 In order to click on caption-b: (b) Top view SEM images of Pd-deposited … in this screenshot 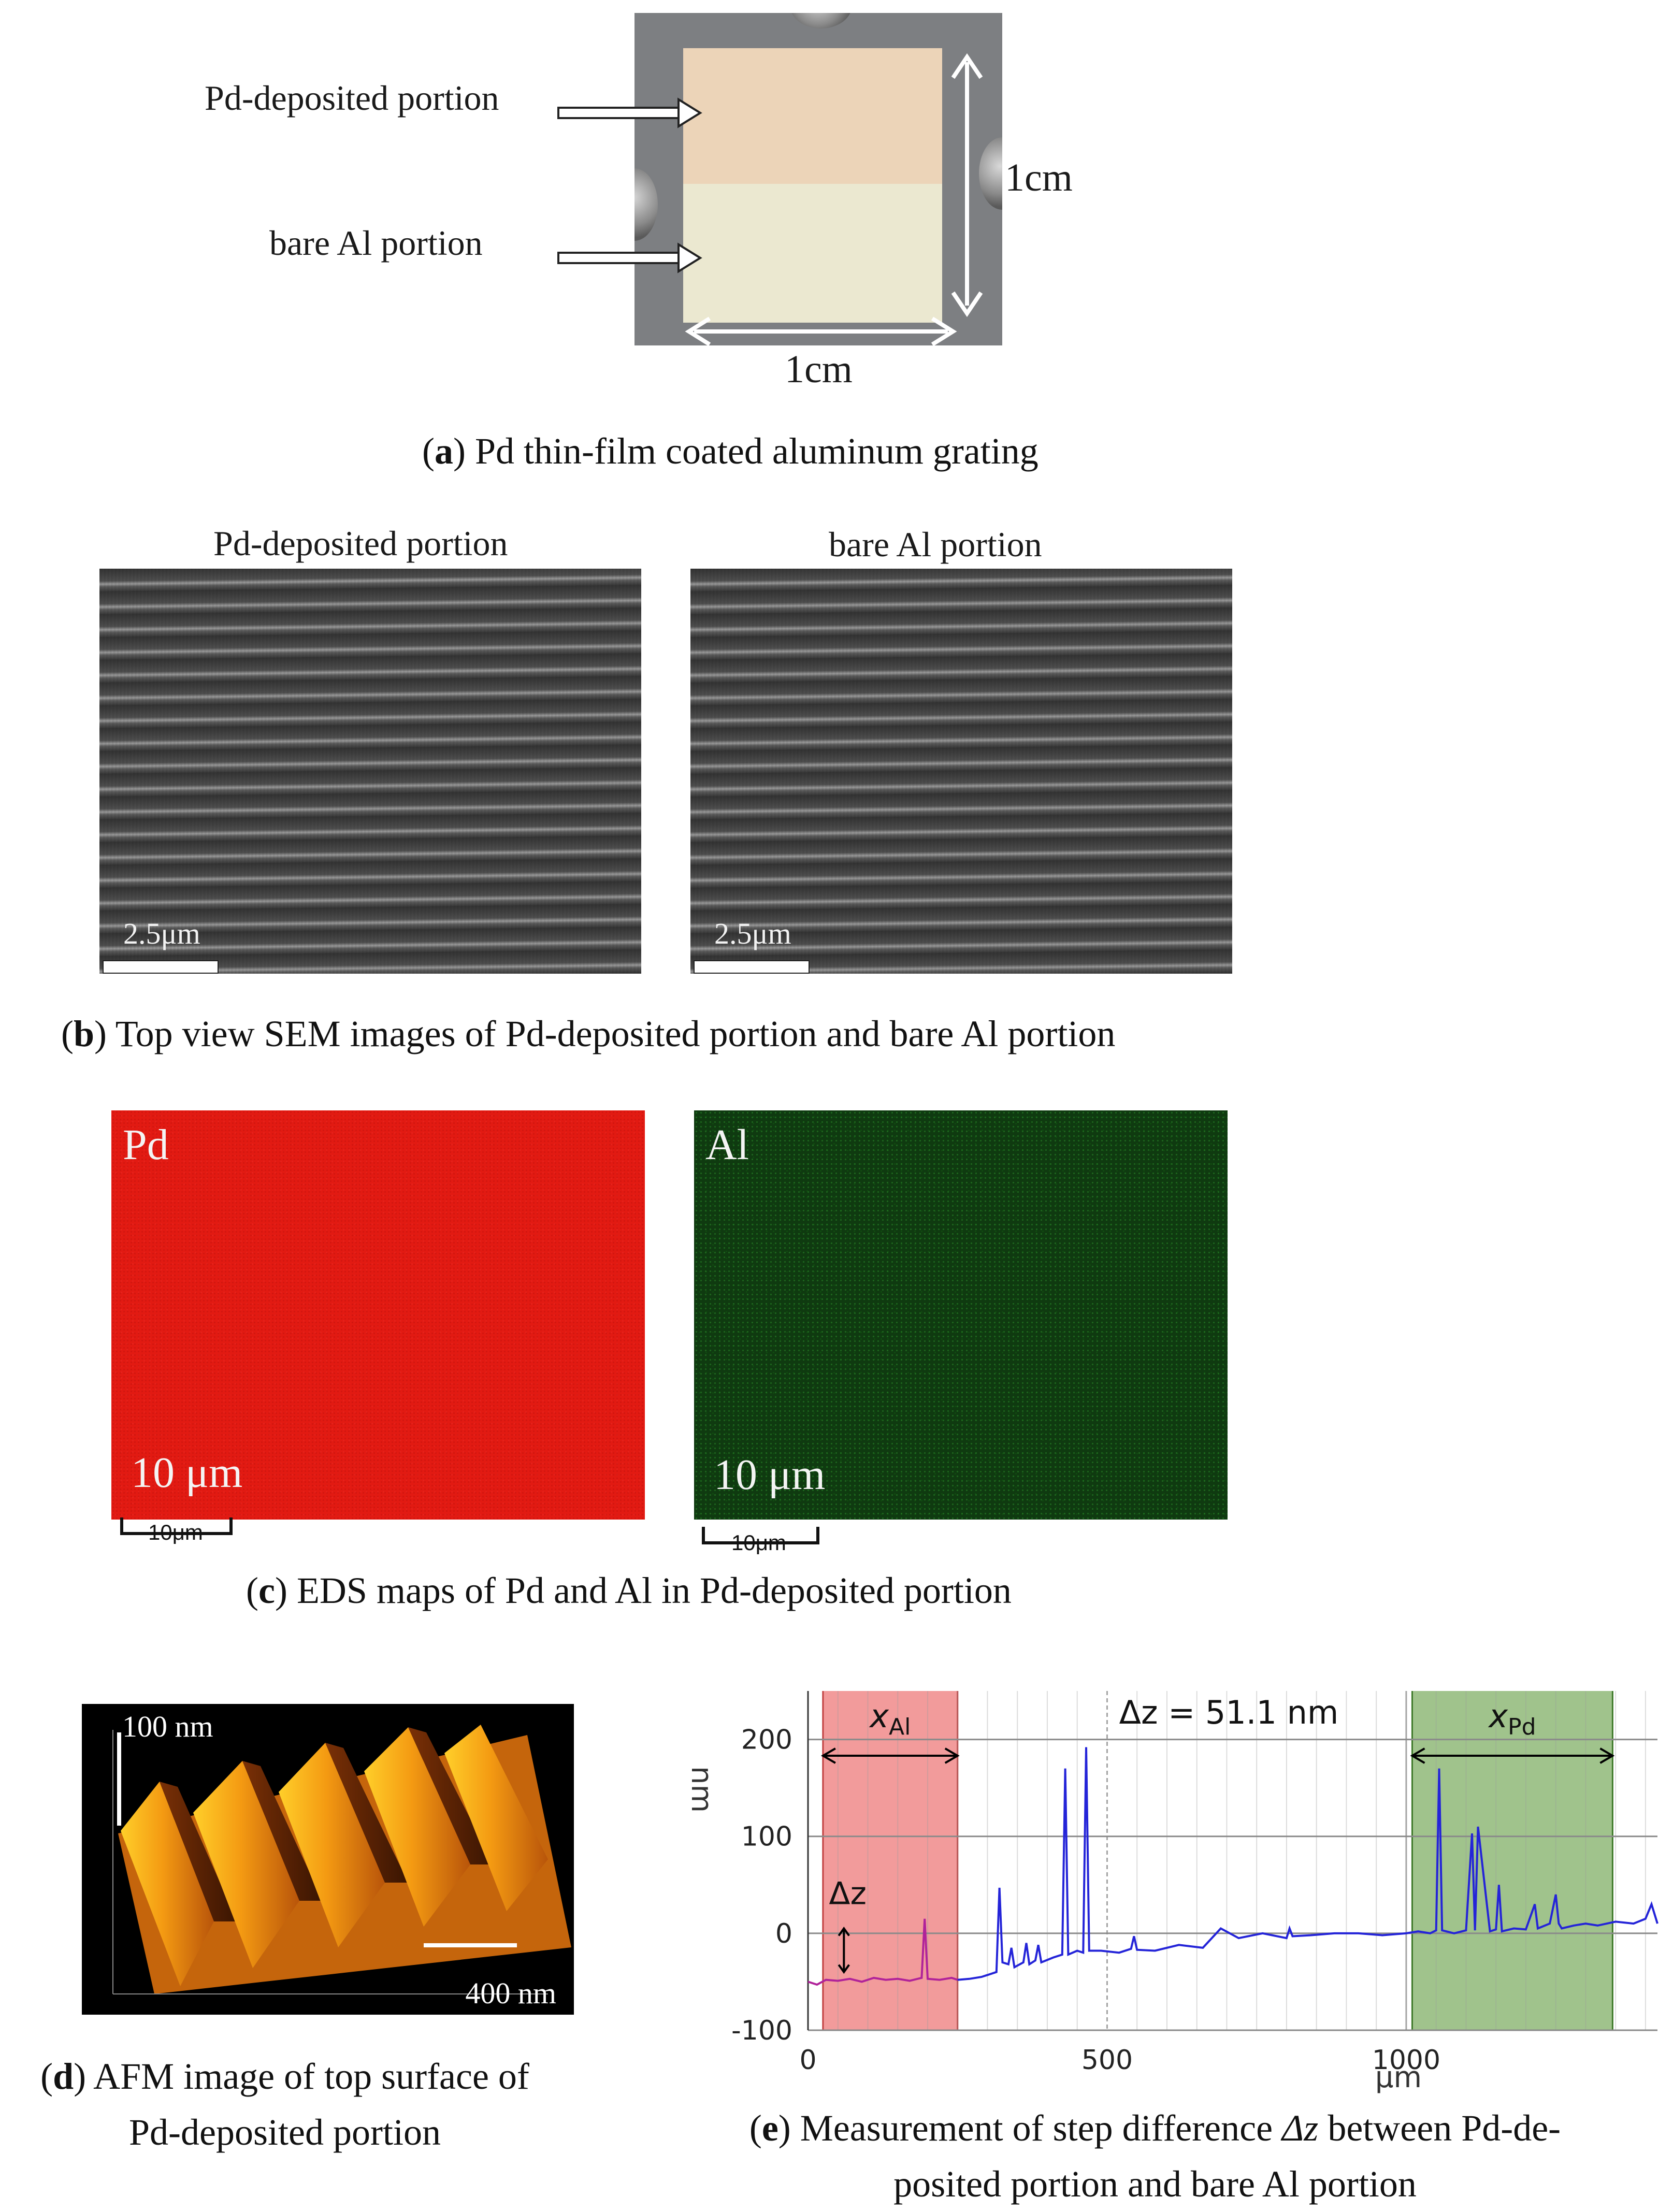, I will do `click(588, 1033)`.